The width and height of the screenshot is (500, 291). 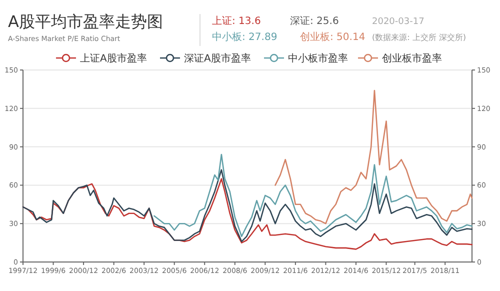 I want to click on text: 上证: 13.6, so click(x=236, y=21).